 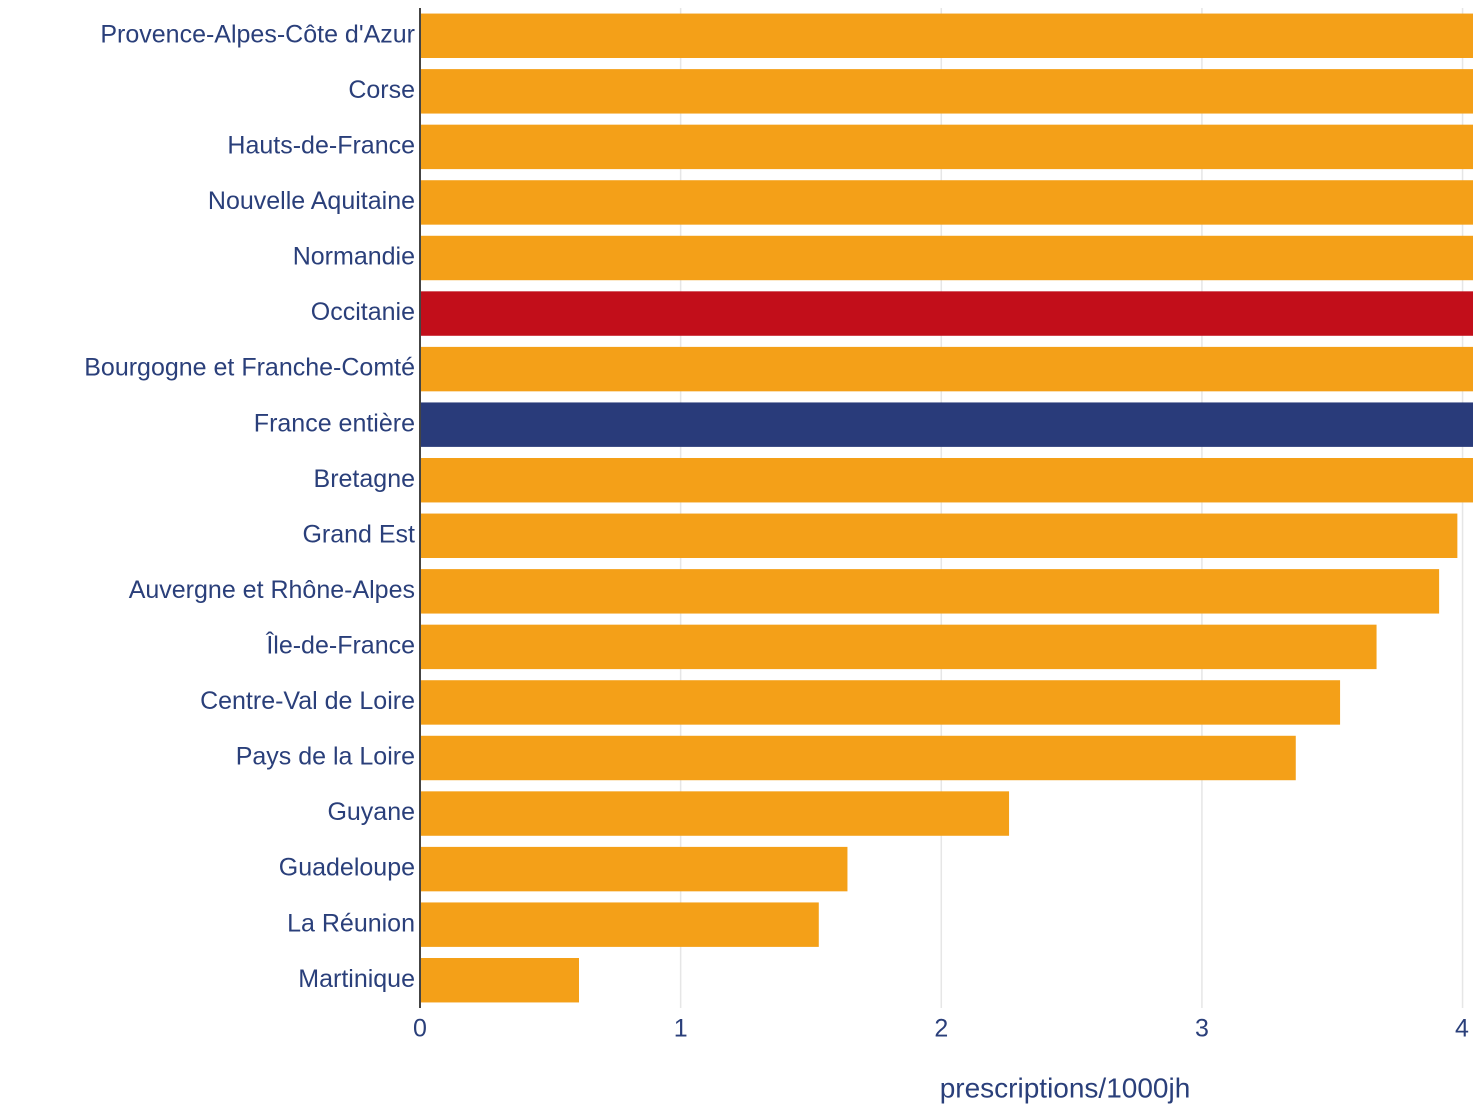 What do you see at coordinates (272, 590) in the screenshot?
I see `y-tick-label: Auvergne et Rhône-Alpes` at bounding box center [272, 590].